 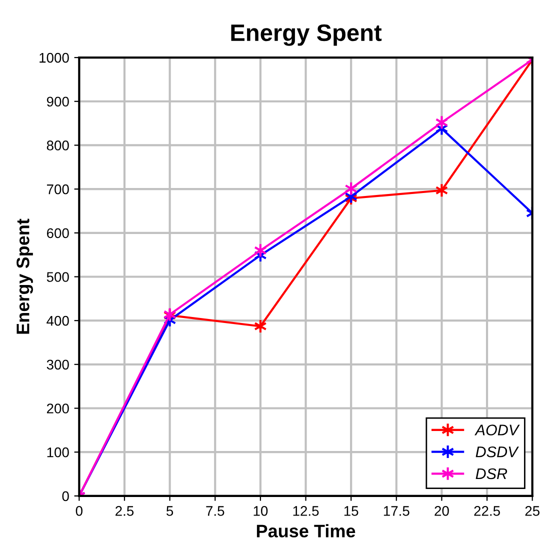 I want to click on x-tick-label: 5, so click(x=170, y=511).